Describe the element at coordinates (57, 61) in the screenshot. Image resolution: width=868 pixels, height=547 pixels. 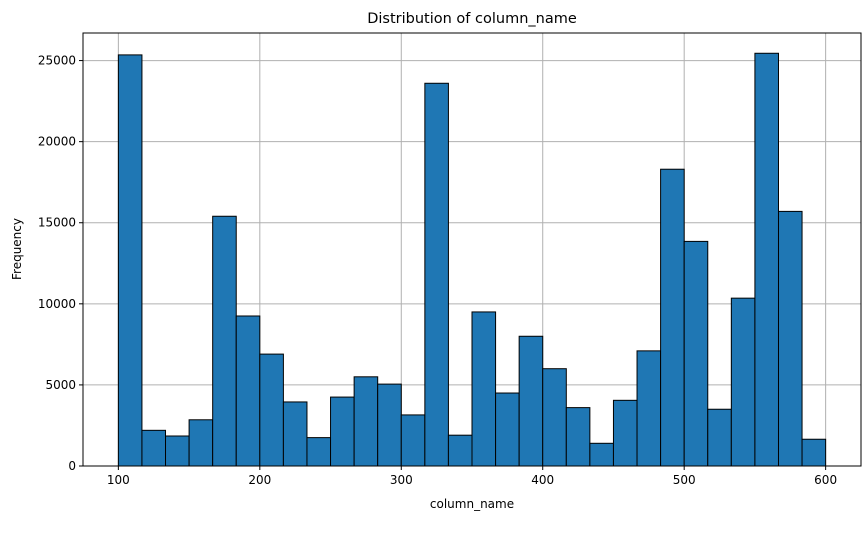
I see `y-tick-label: 25000` at that location.